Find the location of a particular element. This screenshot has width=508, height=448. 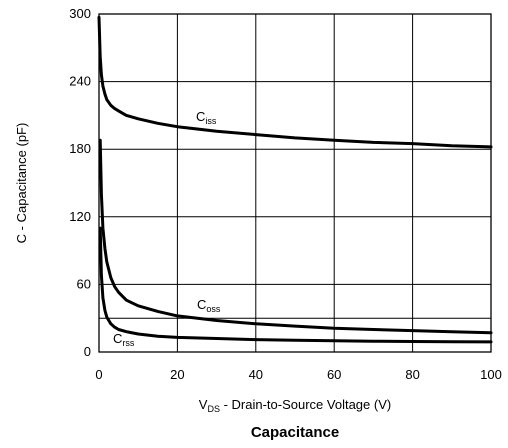

x-tick-label: 20 is located at coordinates (177, 374).